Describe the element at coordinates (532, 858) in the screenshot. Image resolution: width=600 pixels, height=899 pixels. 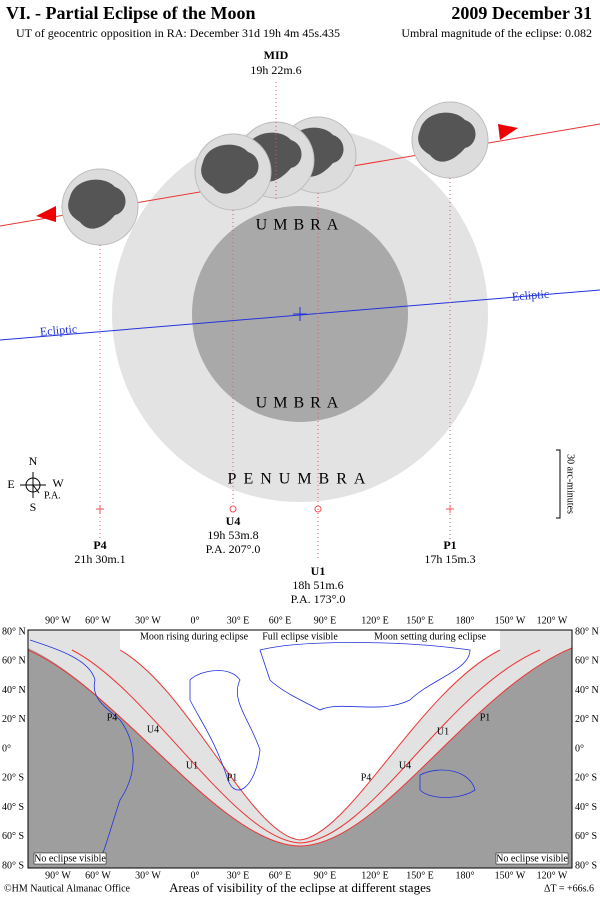
I see `no-eclipse: No eclipse visible` at that location.